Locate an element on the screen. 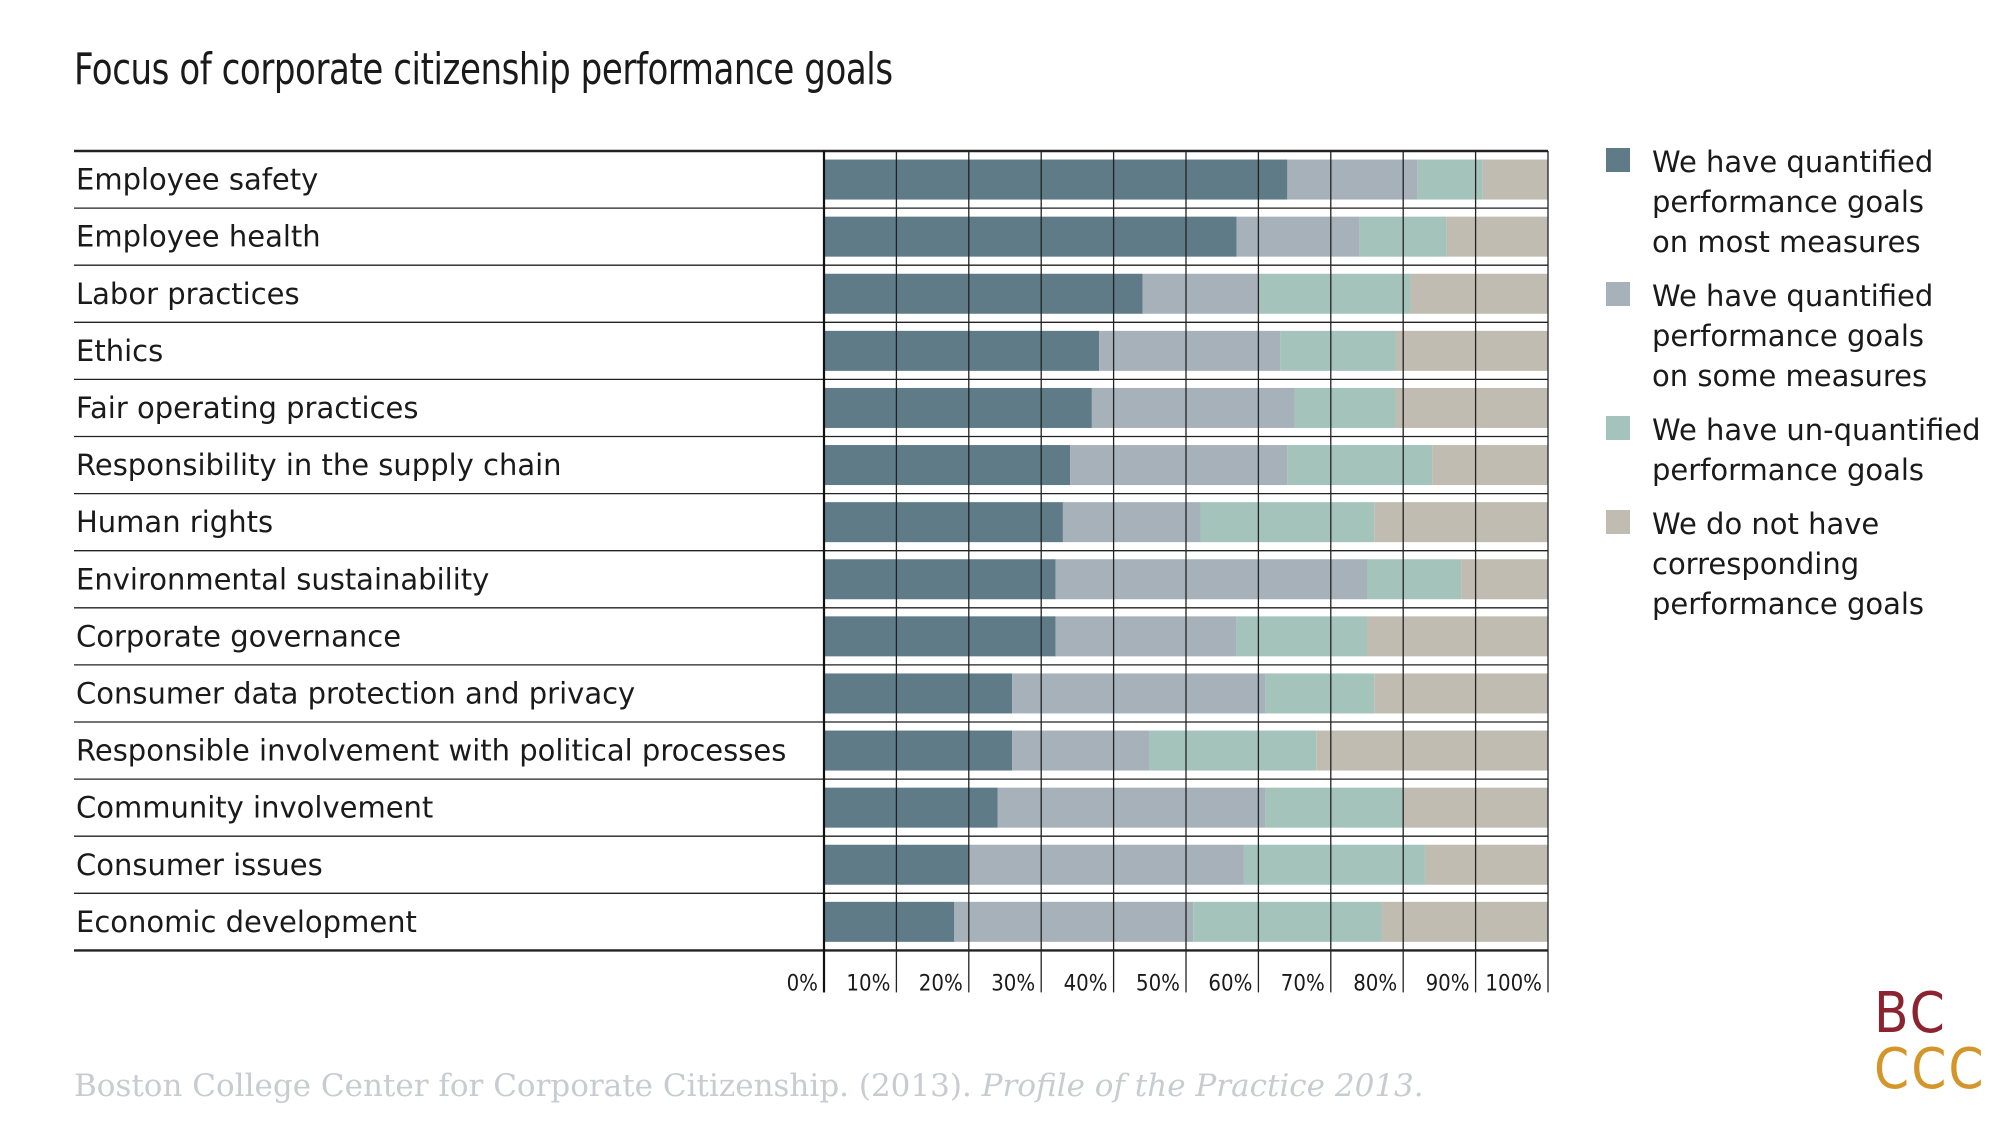 The height and width of the screenshot is (1125, 2000). tick-label-1: 10% is located at coordinates (868, 983).